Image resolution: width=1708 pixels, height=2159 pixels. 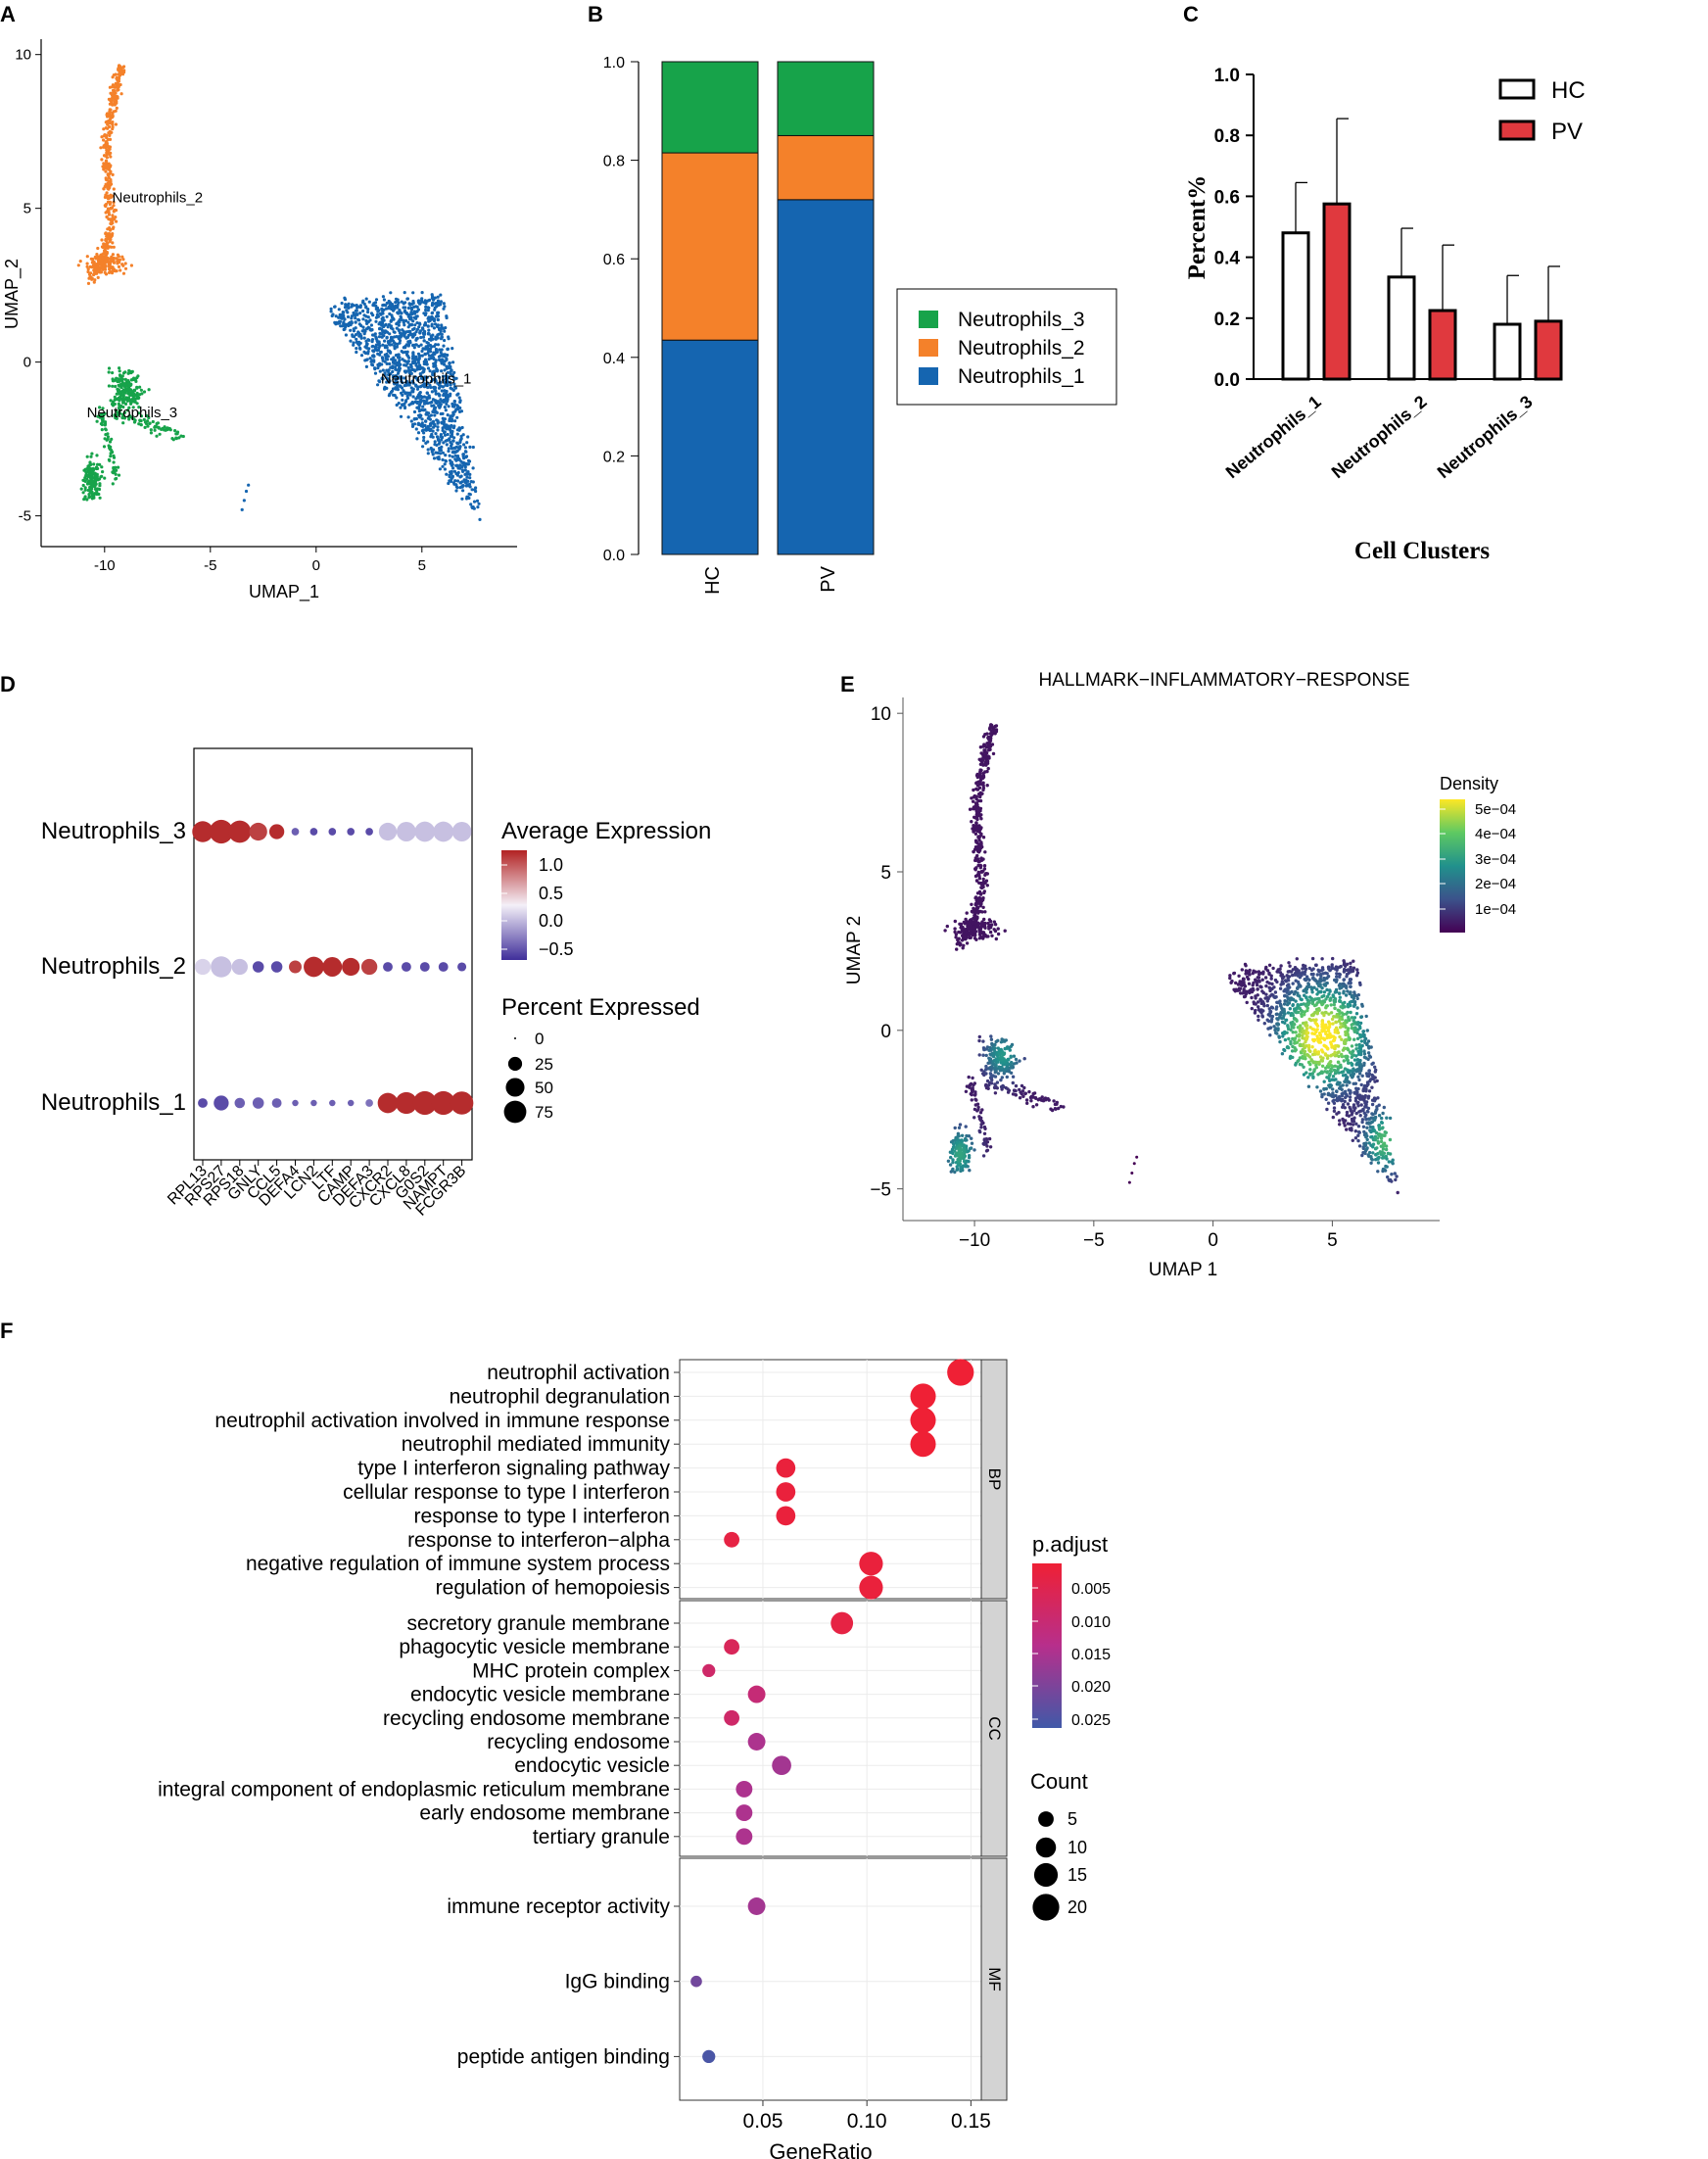 What do you see at coordinates (1568, 91) in the screenshot?
I see `panel-c-legend-label-hc: HC` at bounding box center [1568, 91].